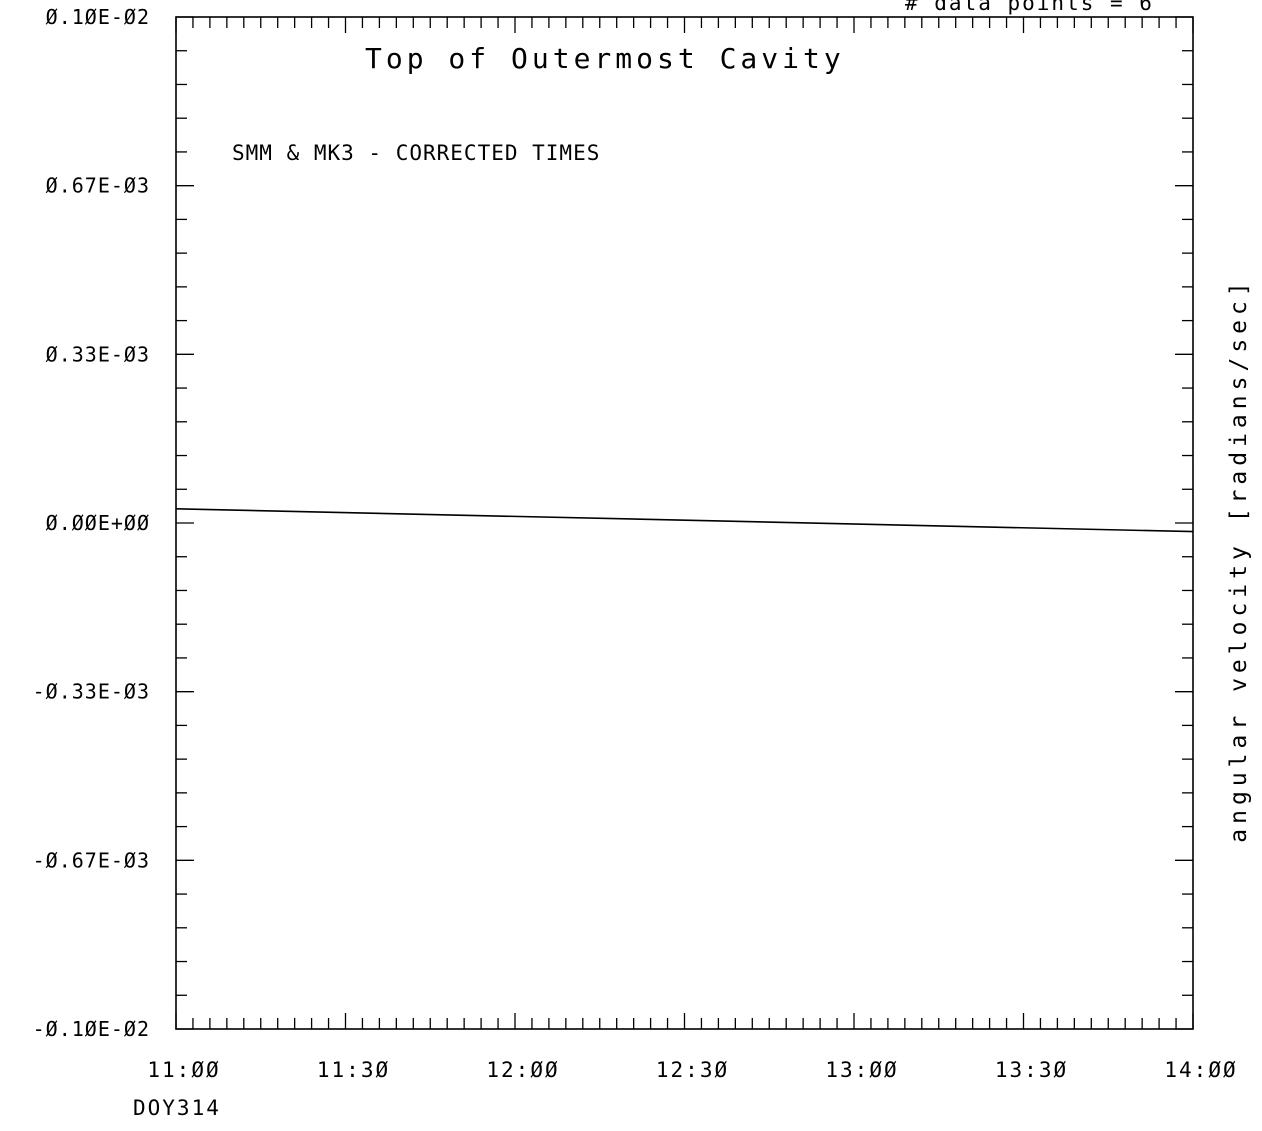  I want to click on x-tick-label: 11:3Ø, so click(353, 1070).